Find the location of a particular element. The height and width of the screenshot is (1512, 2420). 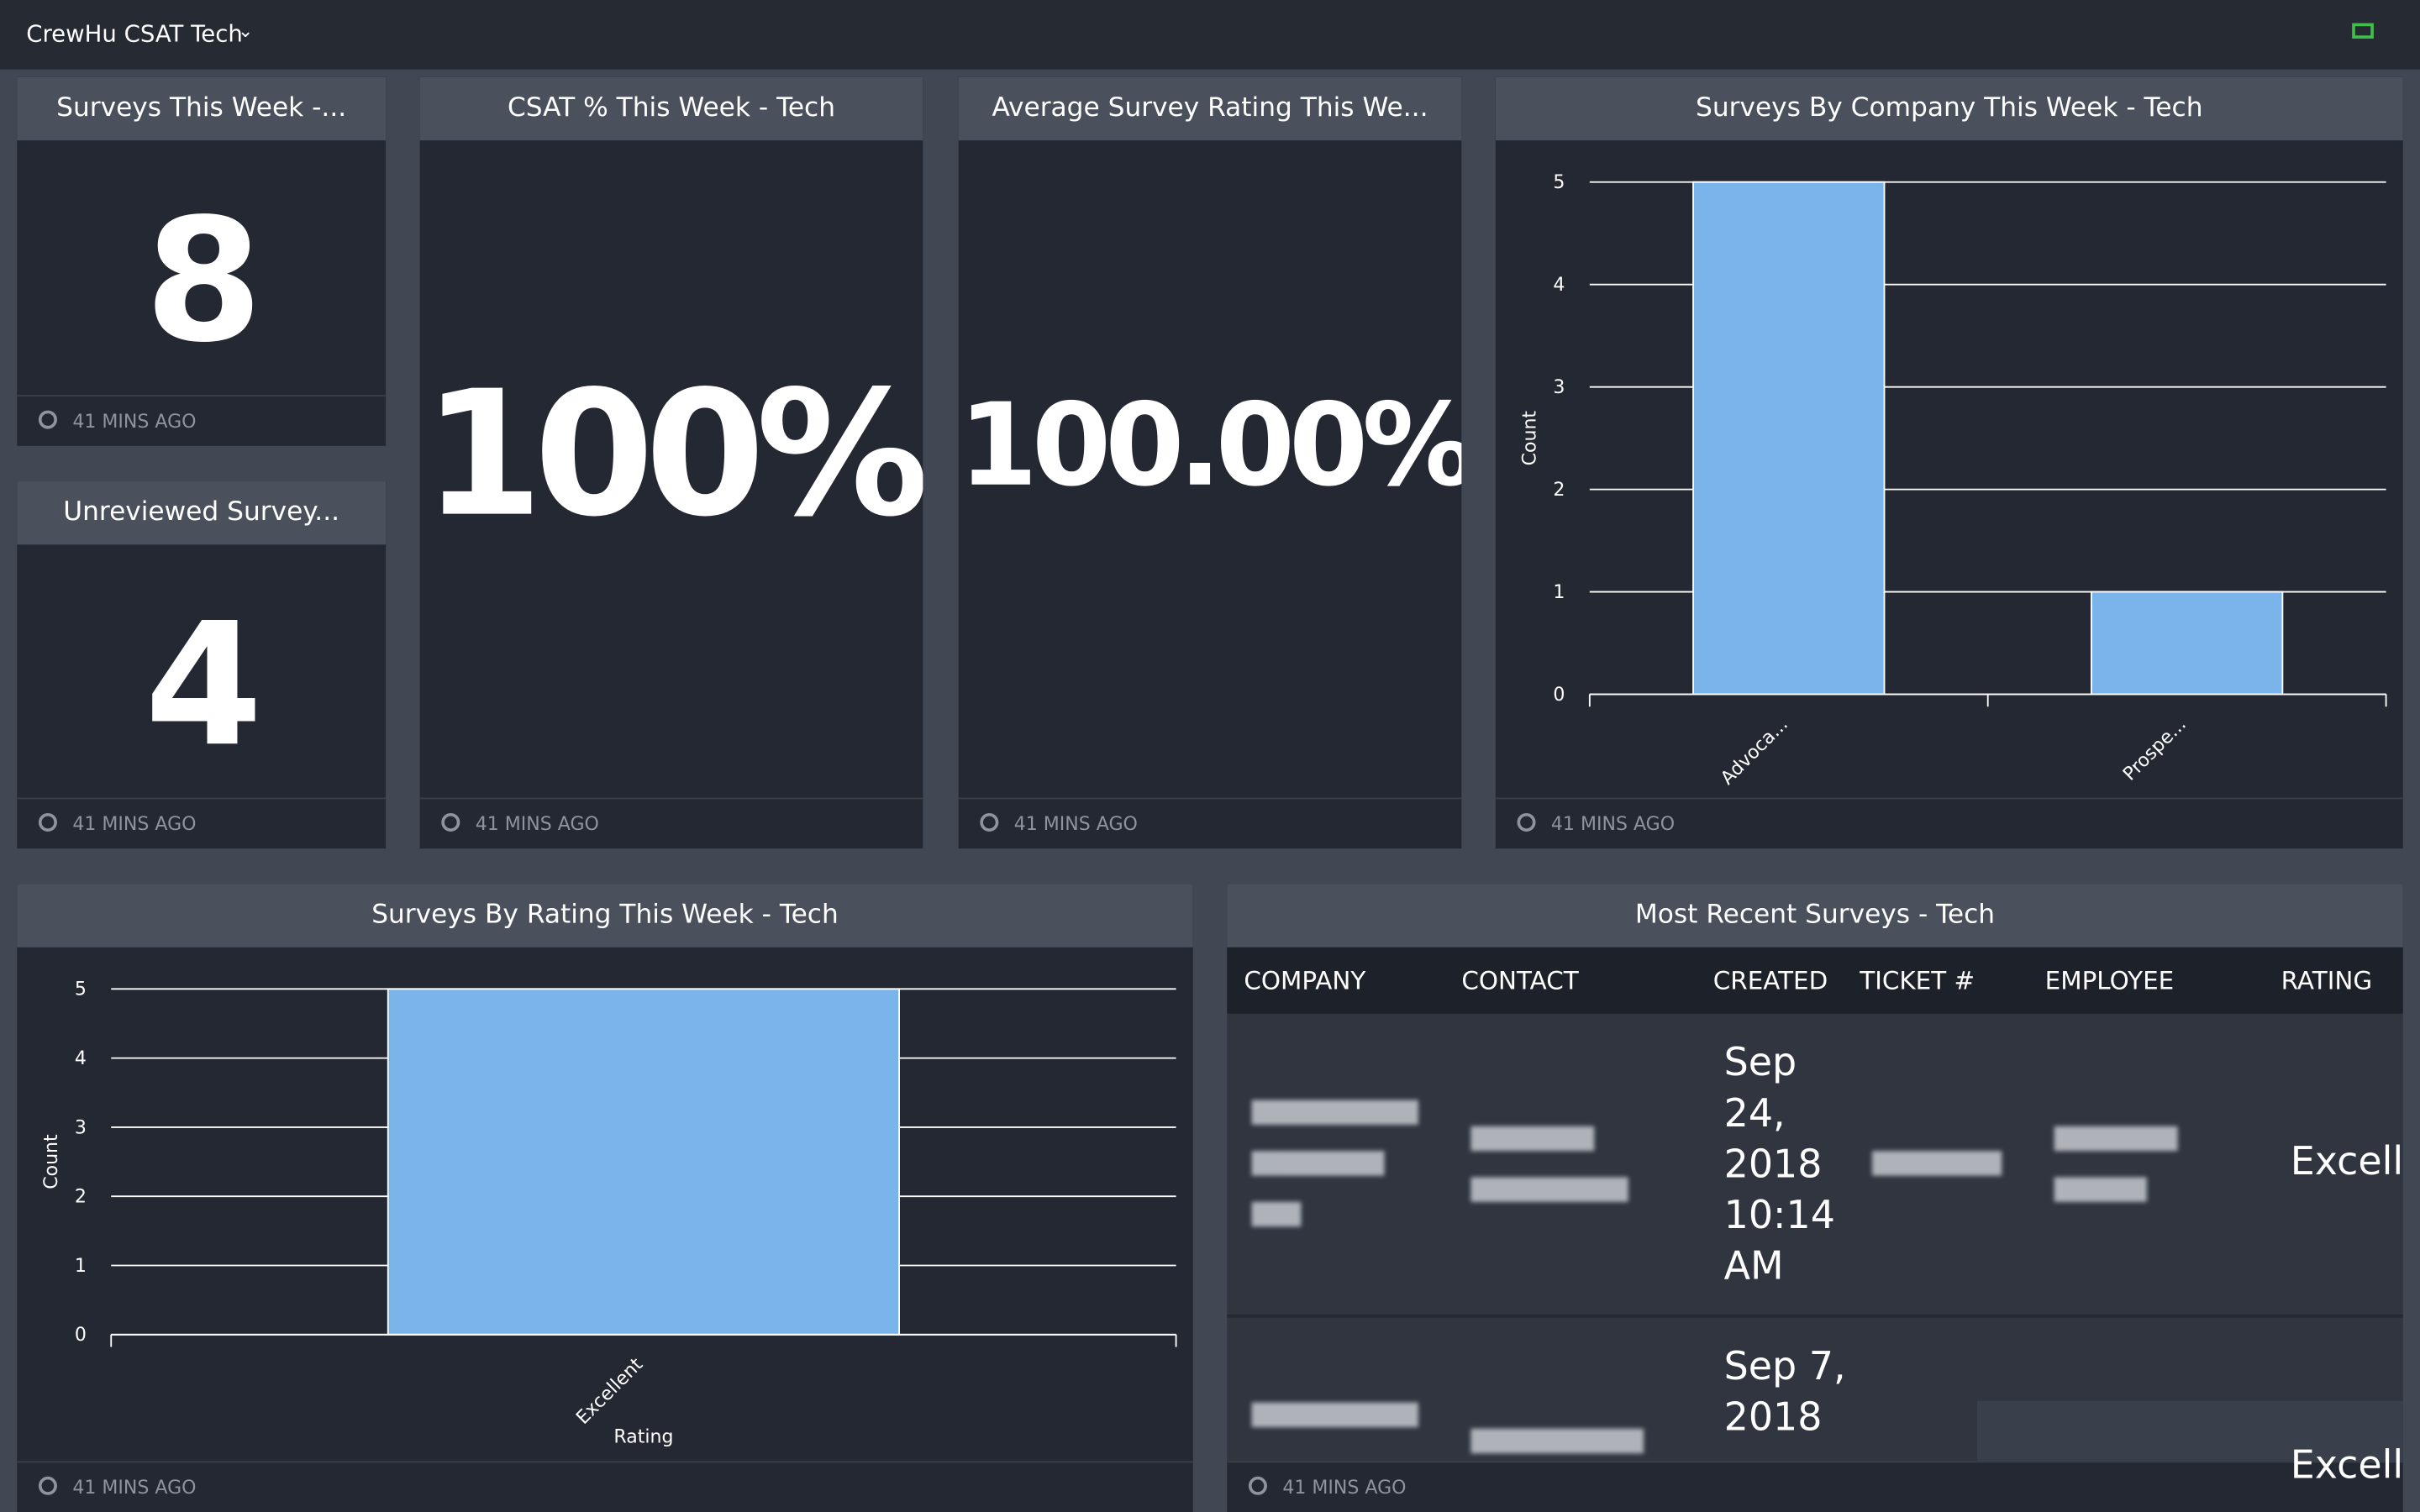

column-header: CONTACT is located at coordinates (1520, 980).